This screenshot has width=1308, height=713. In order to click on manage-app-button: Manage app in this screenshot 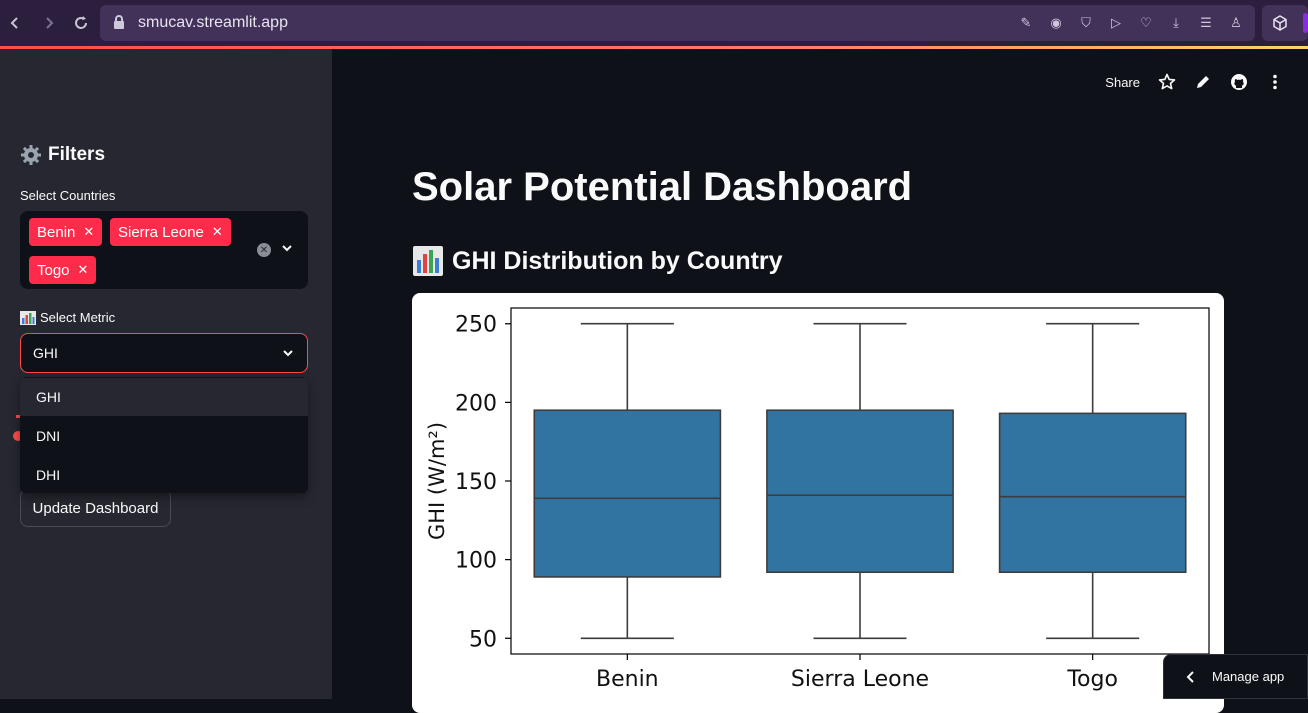, I will do `click(1235, 676)`.